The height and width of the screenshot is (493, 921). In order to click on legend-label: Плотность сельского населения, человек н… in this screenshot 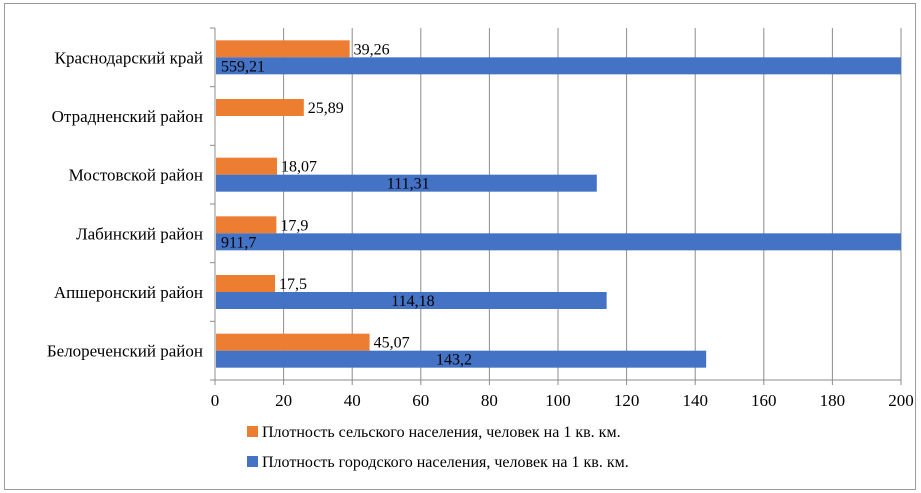, I will do `click(441, 432)`.